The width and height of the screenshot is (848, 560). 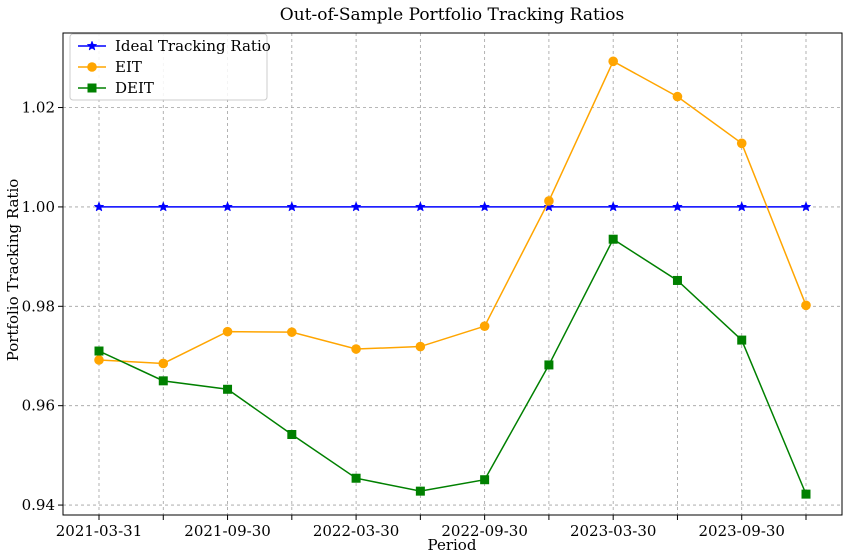 What do you see at coordinates (356, 531) in the screenshot?
I see `x-tick-label: 2022-03-30` at bounding box center [356, 531].